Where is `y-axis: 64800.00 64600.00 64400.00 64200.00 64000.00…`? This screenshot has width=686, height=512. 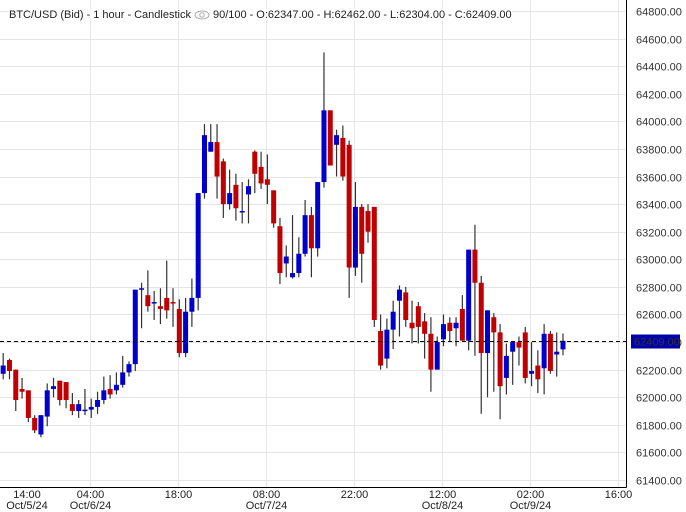 y-axis: 64800.00 64600.00 64400.00 64200.00 64000.00… is located at coordinates (659, 247).